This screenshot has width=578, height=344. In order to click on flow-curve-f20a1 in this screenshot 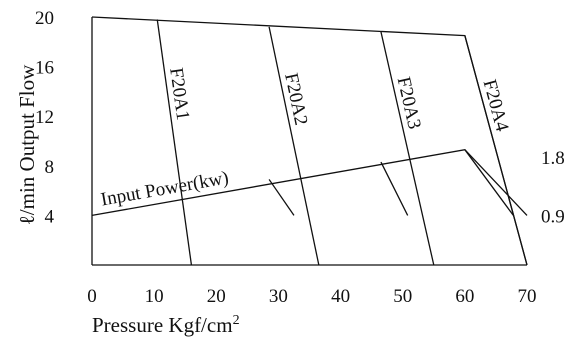, I will do `click(174, 142)`.